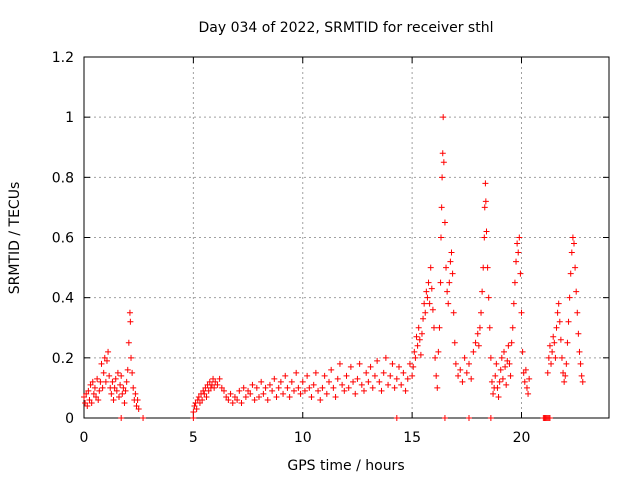 The width and height of the screenshot is (640, 480). What do you see at coordinates (63, 239) in the screenshot?
I see `y-tick-label: 0.6` at bounding box center [63, 239].